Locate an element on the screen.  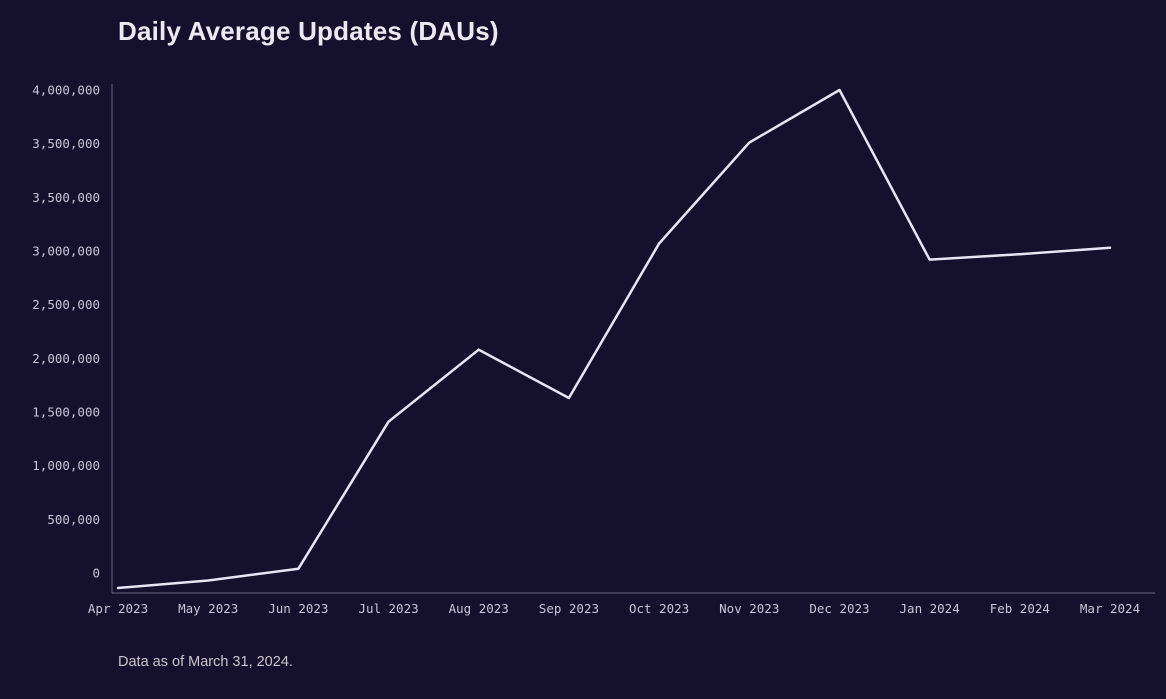
x-tick-label: Nov 2023 is located at coordinates (749, 608).